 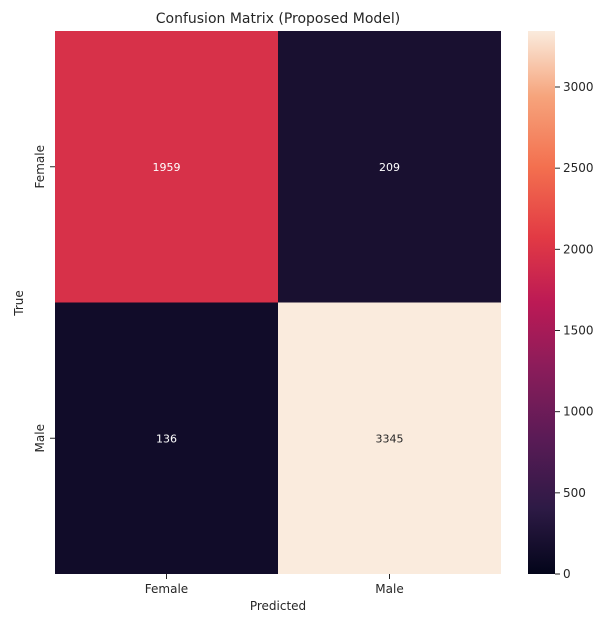 What do you see at coordinates (278, 606) in the screenshot?
I see `x-axis-label: Predicted` at bounding box center [278, 606].